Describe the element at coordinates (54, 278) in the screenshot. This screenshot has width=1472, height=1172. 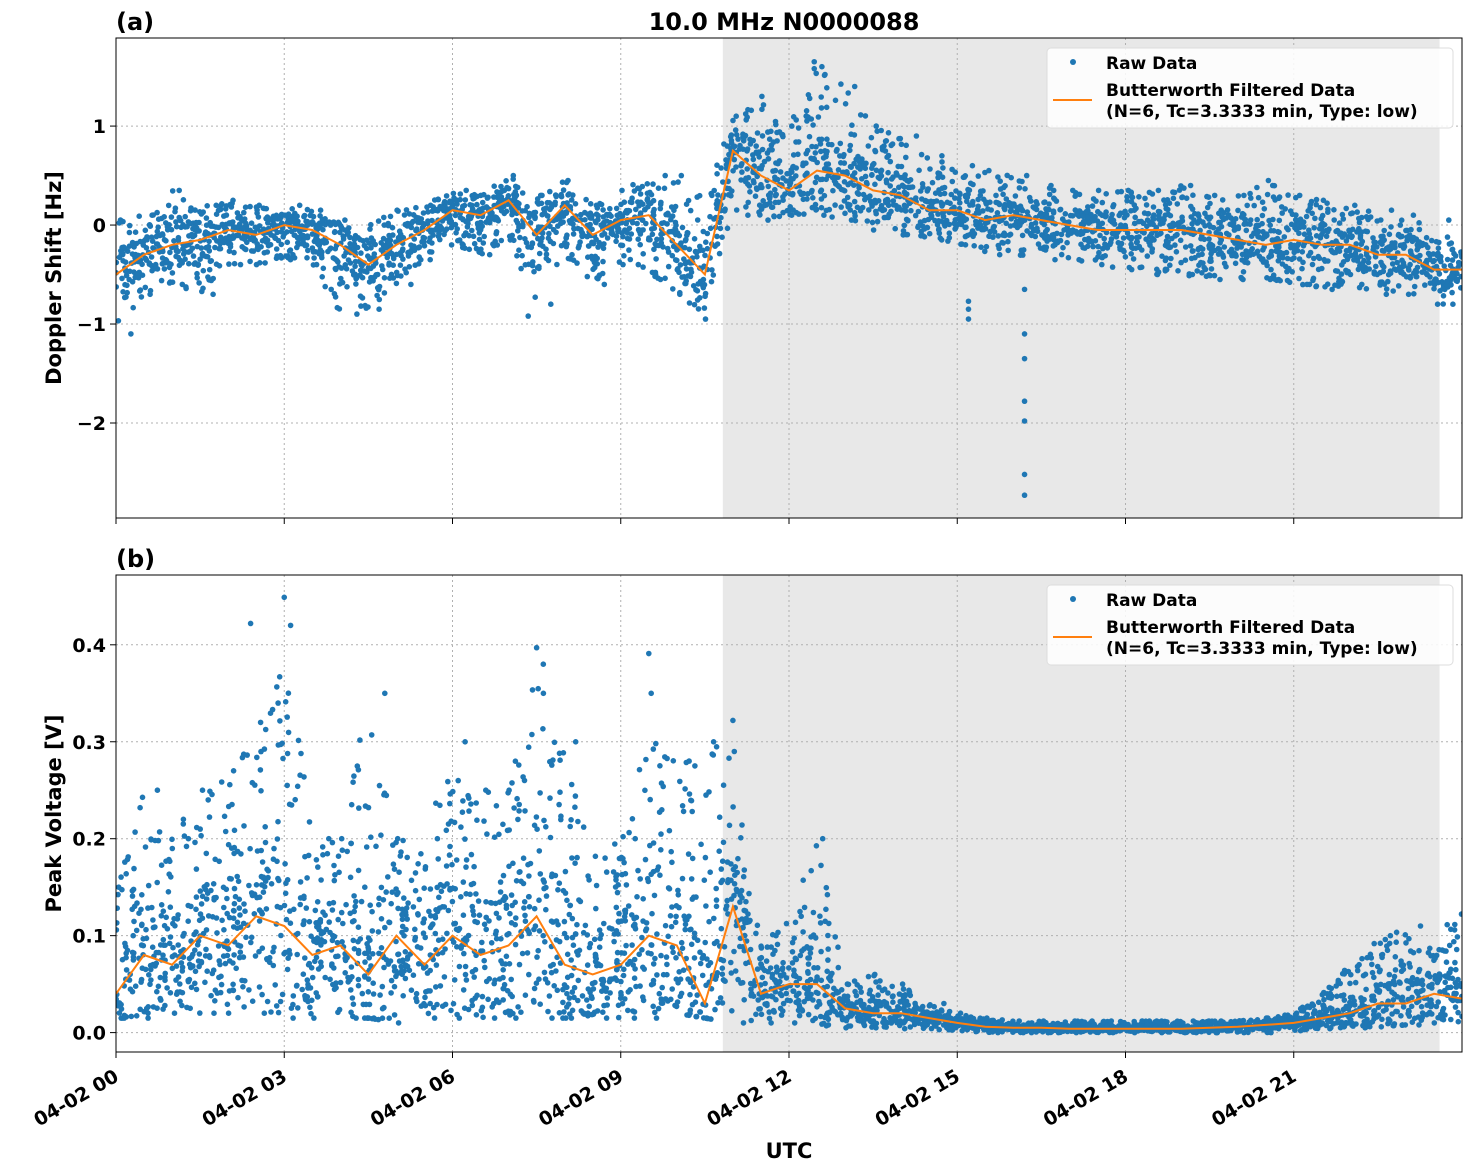
I see `y-axis-label: Doppler Shift [Hz]` at that location.